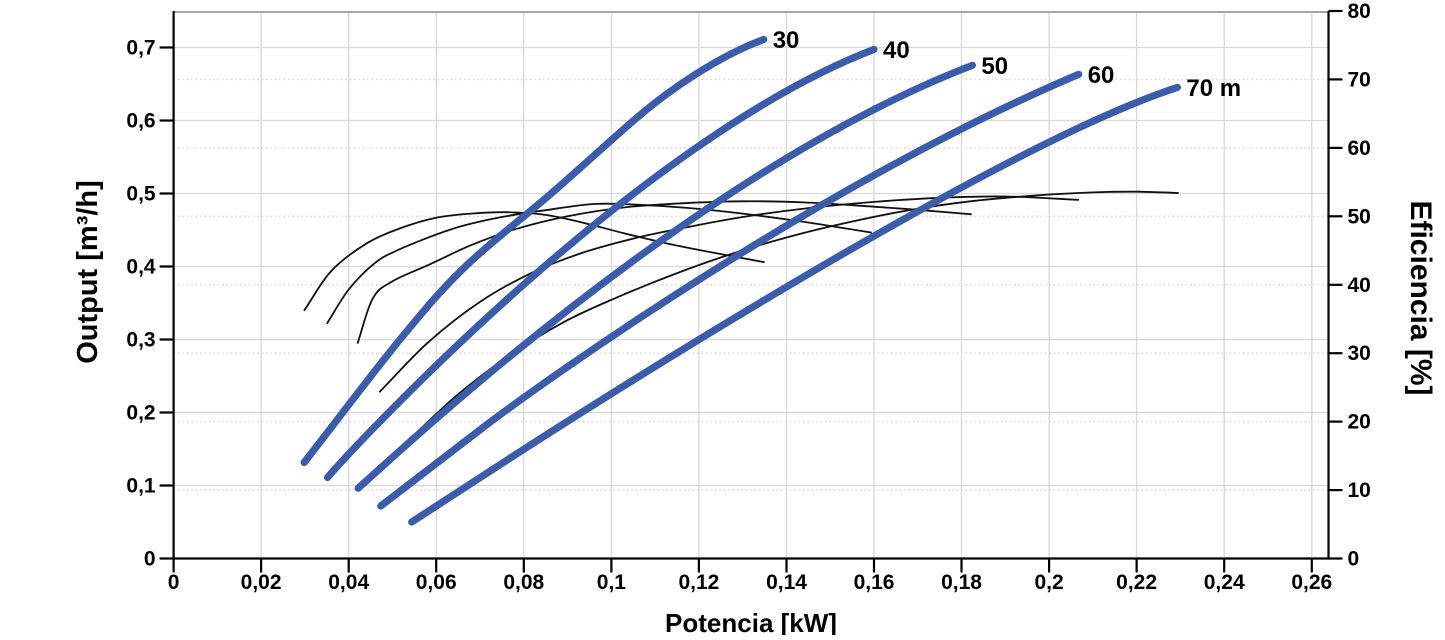 The image size is (1445, 640). Describe the element at coordinates (1359, 79) in the screenshot. I see `svg-text: 70` at that location.